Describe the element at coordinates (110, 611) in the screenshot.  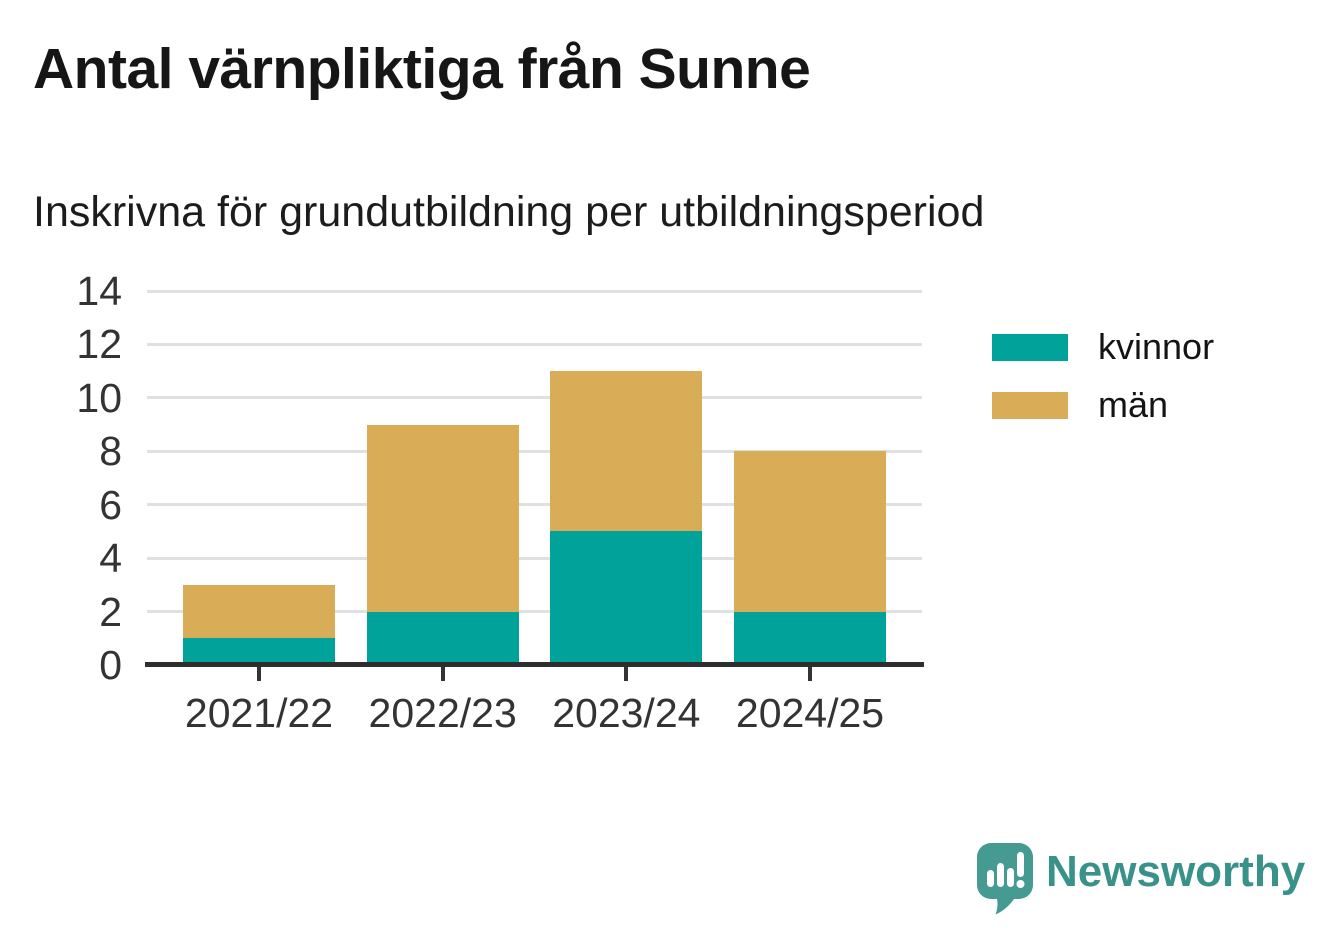
I see `y-tick-label: 2` at that location.